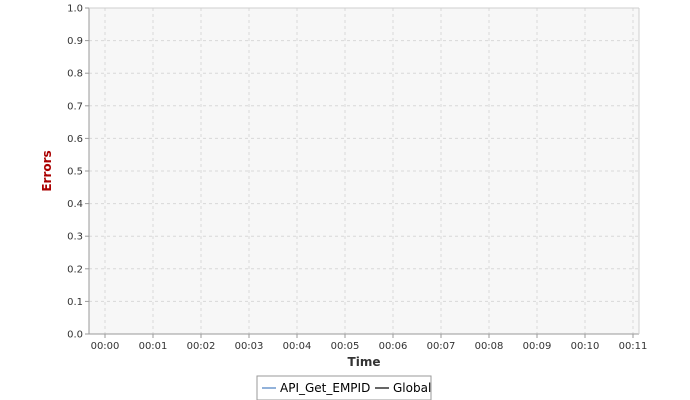  What do you see at coordinates (393, 346) in the screenshot?
I see `x-tick-label: 00:06` at bounding box center [393, 346].